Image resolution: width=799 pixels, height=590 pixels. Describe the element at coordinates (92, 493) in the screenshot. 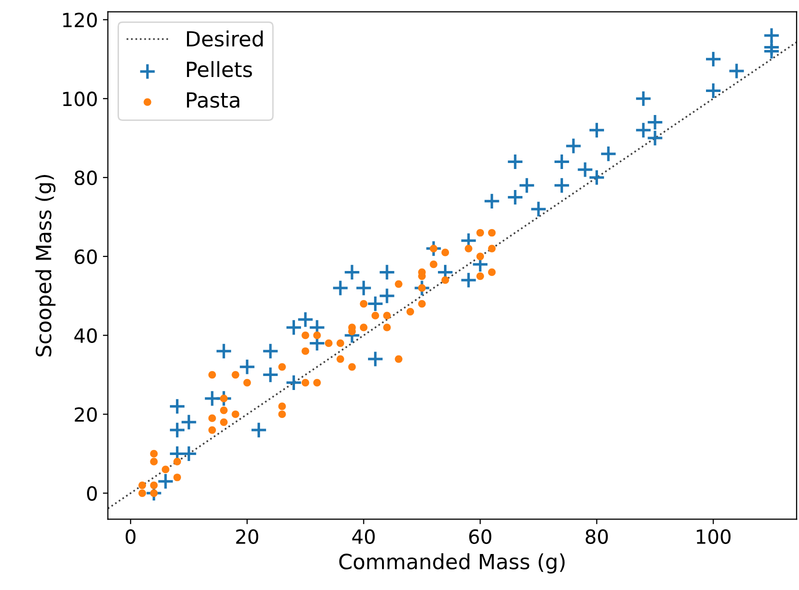

I see `y-tick-label: 0` at that location.